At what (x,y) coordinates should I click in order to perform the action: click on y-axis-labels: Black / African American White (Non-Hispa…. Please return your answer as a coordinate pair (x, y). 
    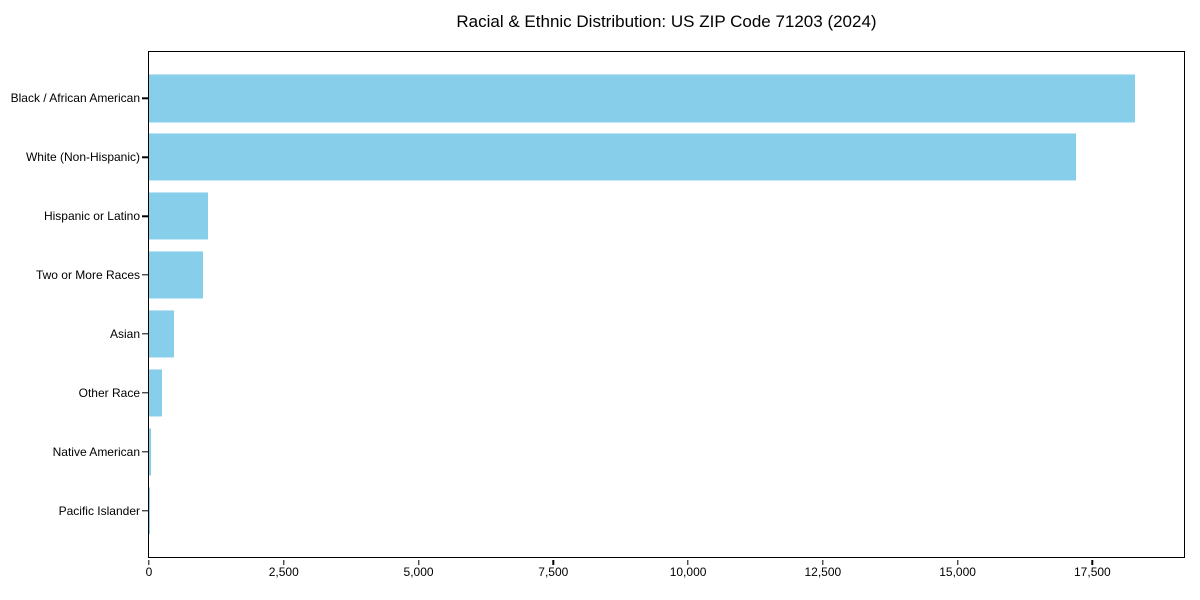
    Looking at the image, I should click on (70, 304).